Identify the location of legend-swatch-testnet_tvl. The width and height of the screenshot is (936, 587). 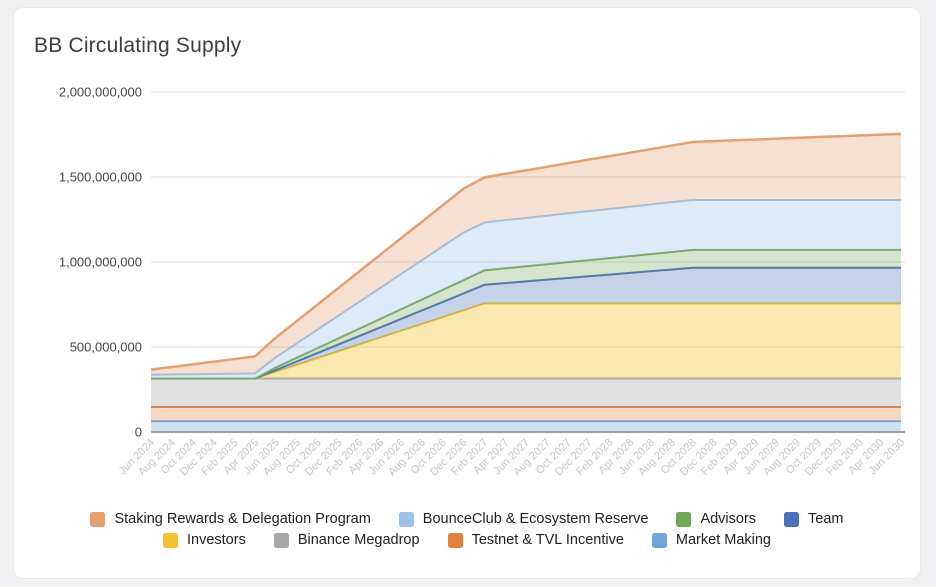
(455, 540).